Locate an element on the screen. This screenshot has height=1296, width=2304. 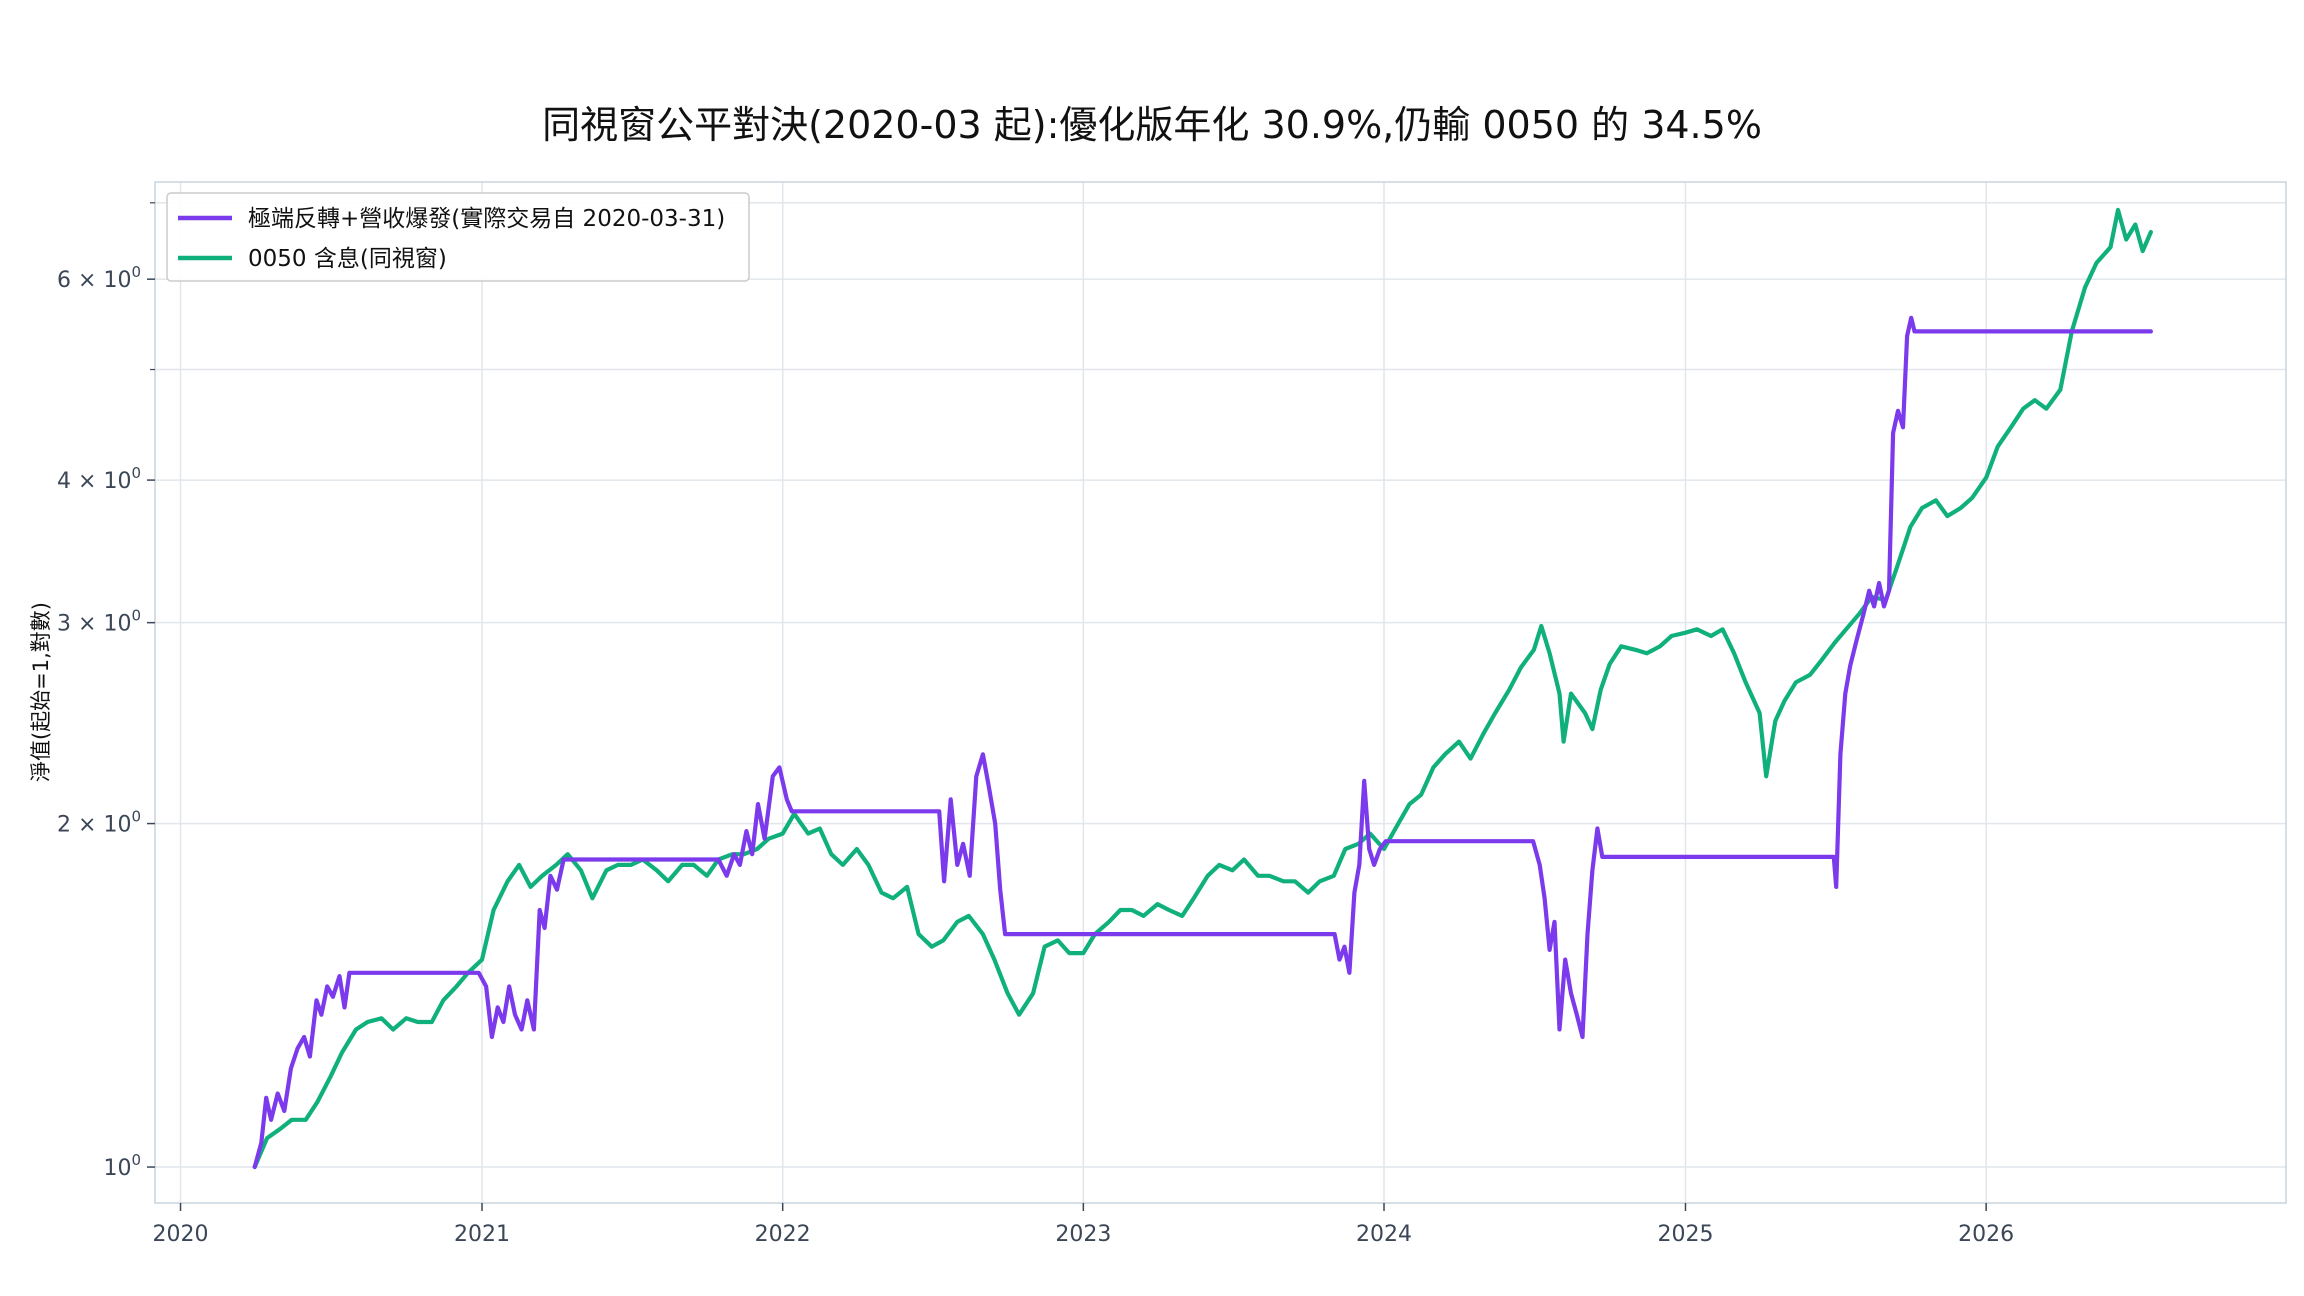
y-axis-label: 淨值(起始=1,對數) is located at coordinates (41, 692).